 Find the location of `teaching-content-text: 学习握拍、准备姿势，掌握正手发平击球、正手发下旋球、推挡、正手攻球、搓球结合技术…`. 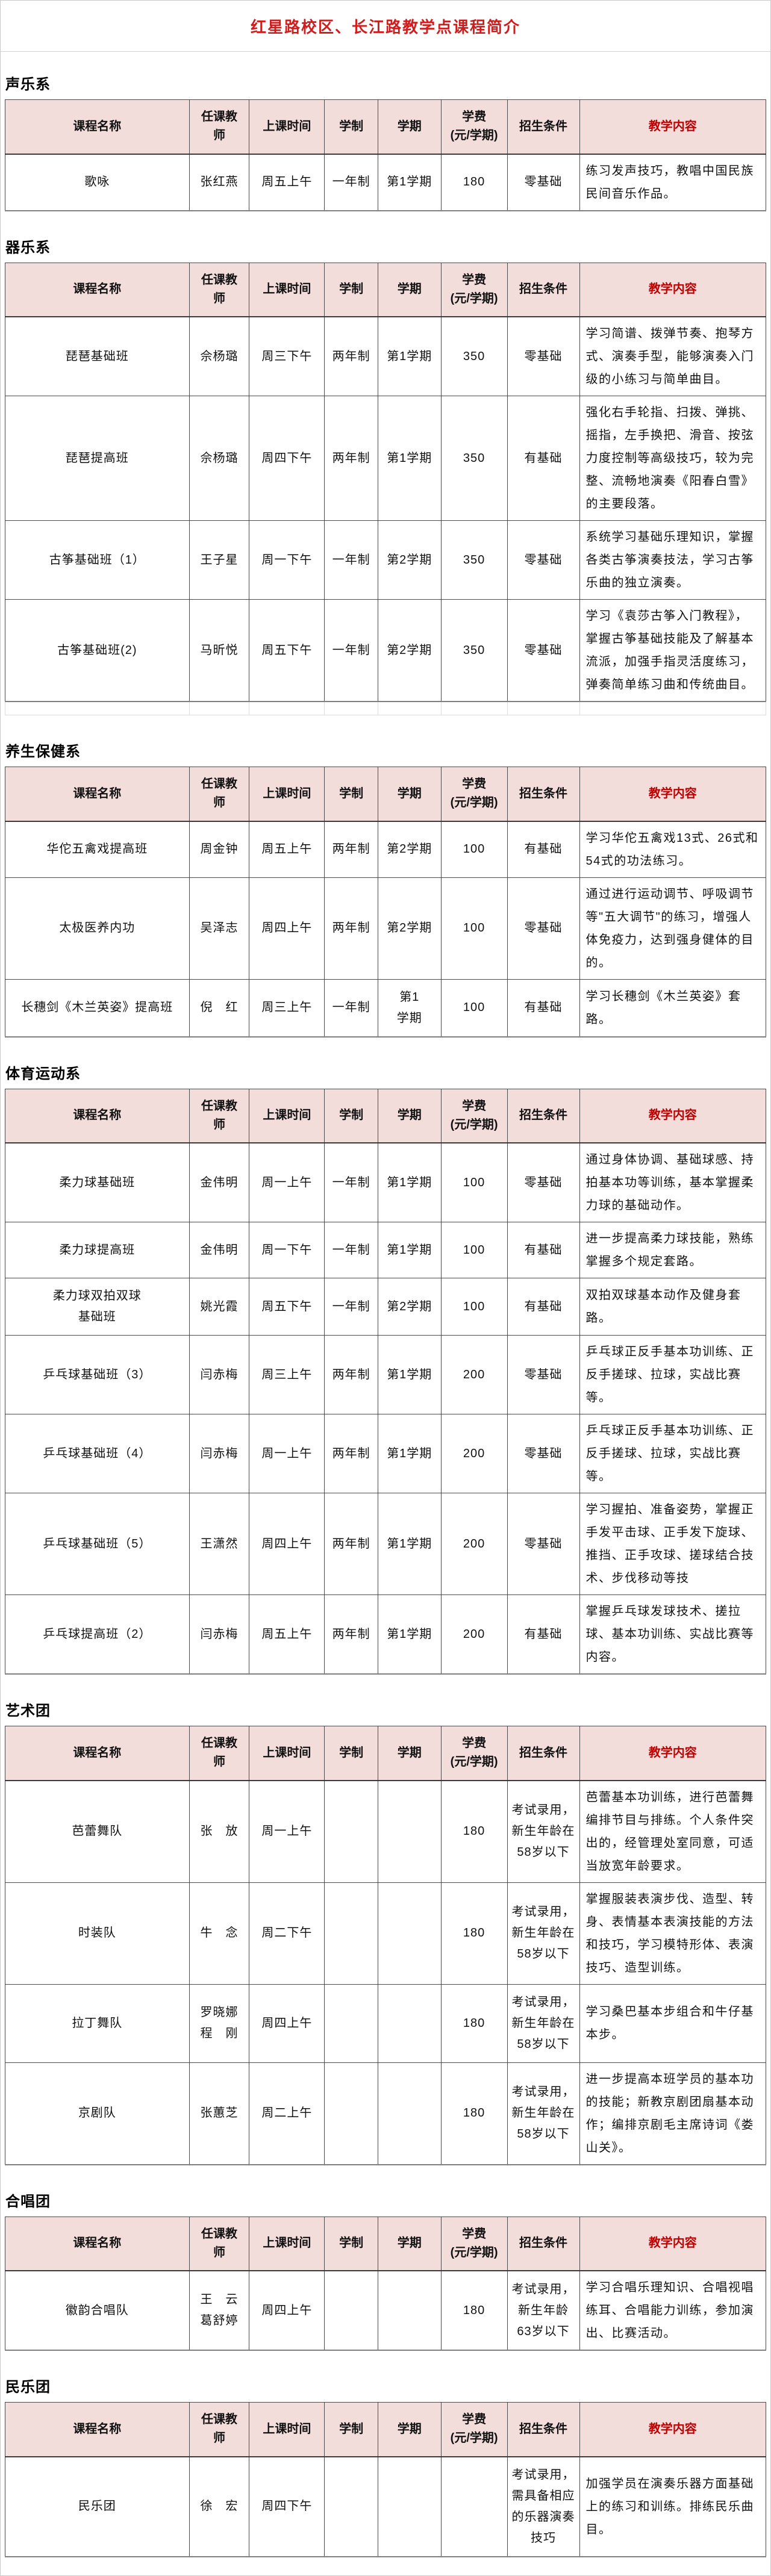

teaching-content-text: 学习握拍、准备姿势，掌握正手发平击球、正手发下旋球、推挡、正手攻球、搓球结合技术… is located at coordinates (670, 1544).